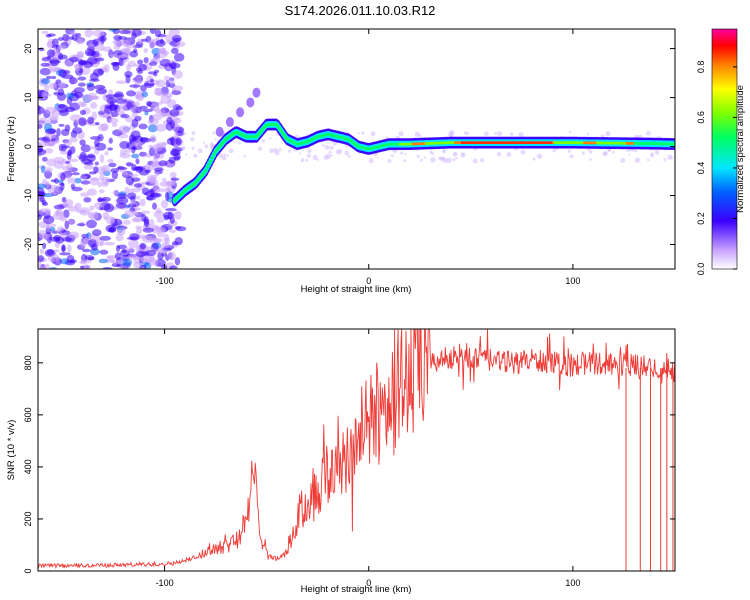  What do you see at coordinates (701, 168) in the screenshot?
I see `colorbar-tick-label: 0.4` at bounding box center [701, 168].